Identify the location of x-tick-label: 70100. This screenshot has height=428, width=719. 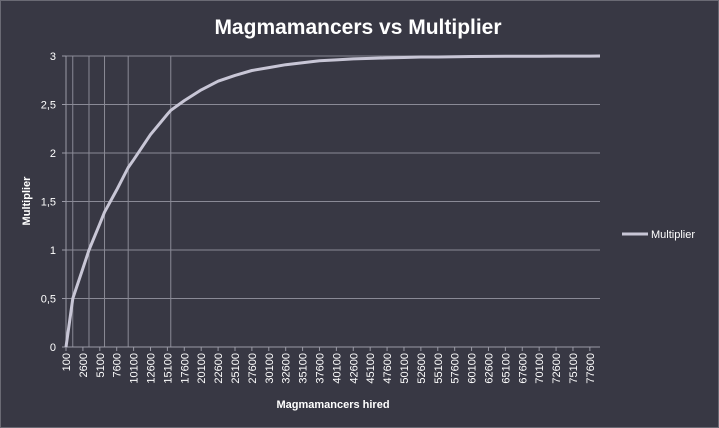
(540, 368).